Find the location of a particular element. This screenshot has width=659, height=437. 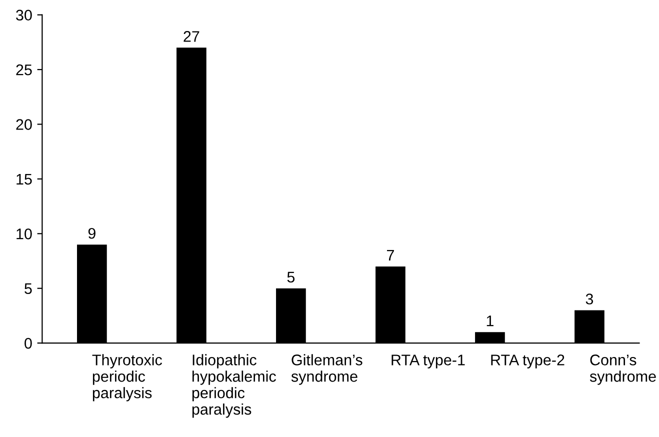

x-tick-label: Gitleman’s syndrome is located at coordinates (326, 369).